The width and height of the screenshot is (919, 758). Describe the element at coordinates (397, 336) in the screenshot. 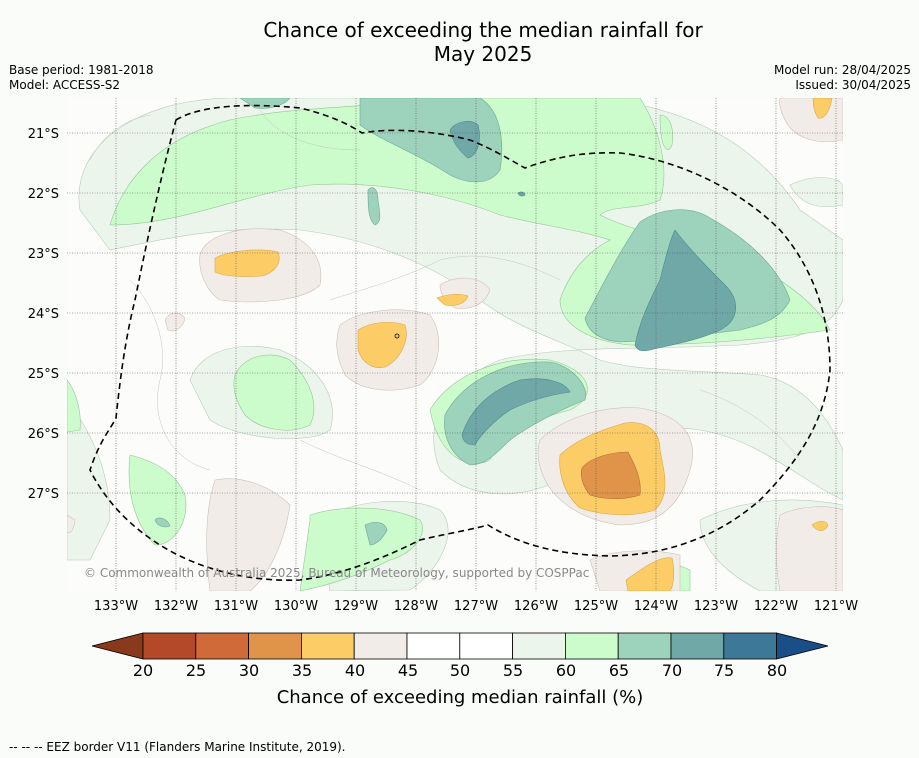

I see `island-marker` at that location.